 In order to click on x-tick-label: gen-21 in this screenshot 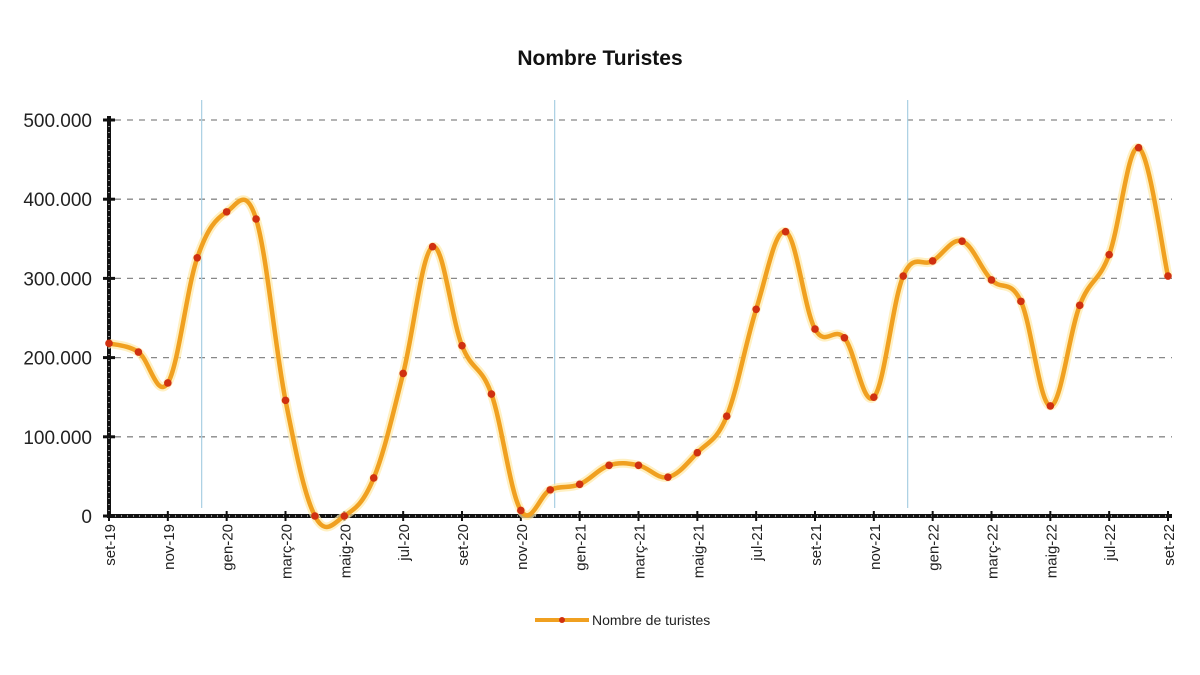, I will do `click(581, 547)`.